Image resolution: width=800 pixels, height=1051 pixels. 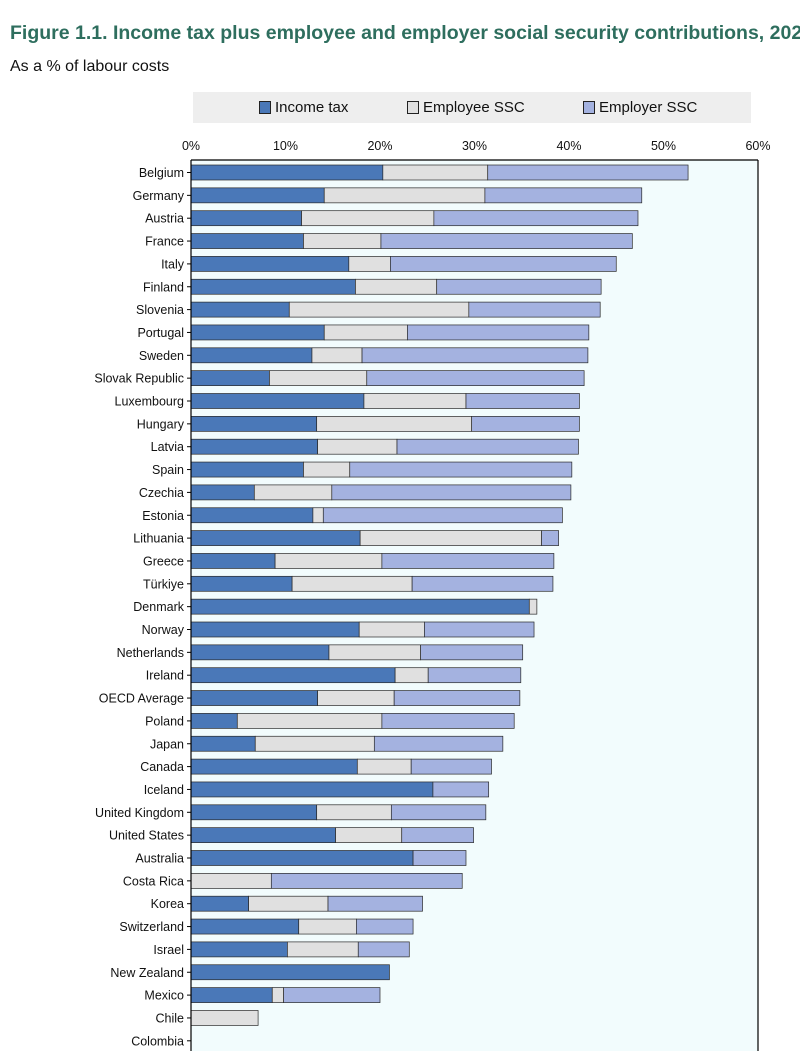 I want to click on legend-item-employee-ssc: Employee SSC, so click(x=466, y=107).